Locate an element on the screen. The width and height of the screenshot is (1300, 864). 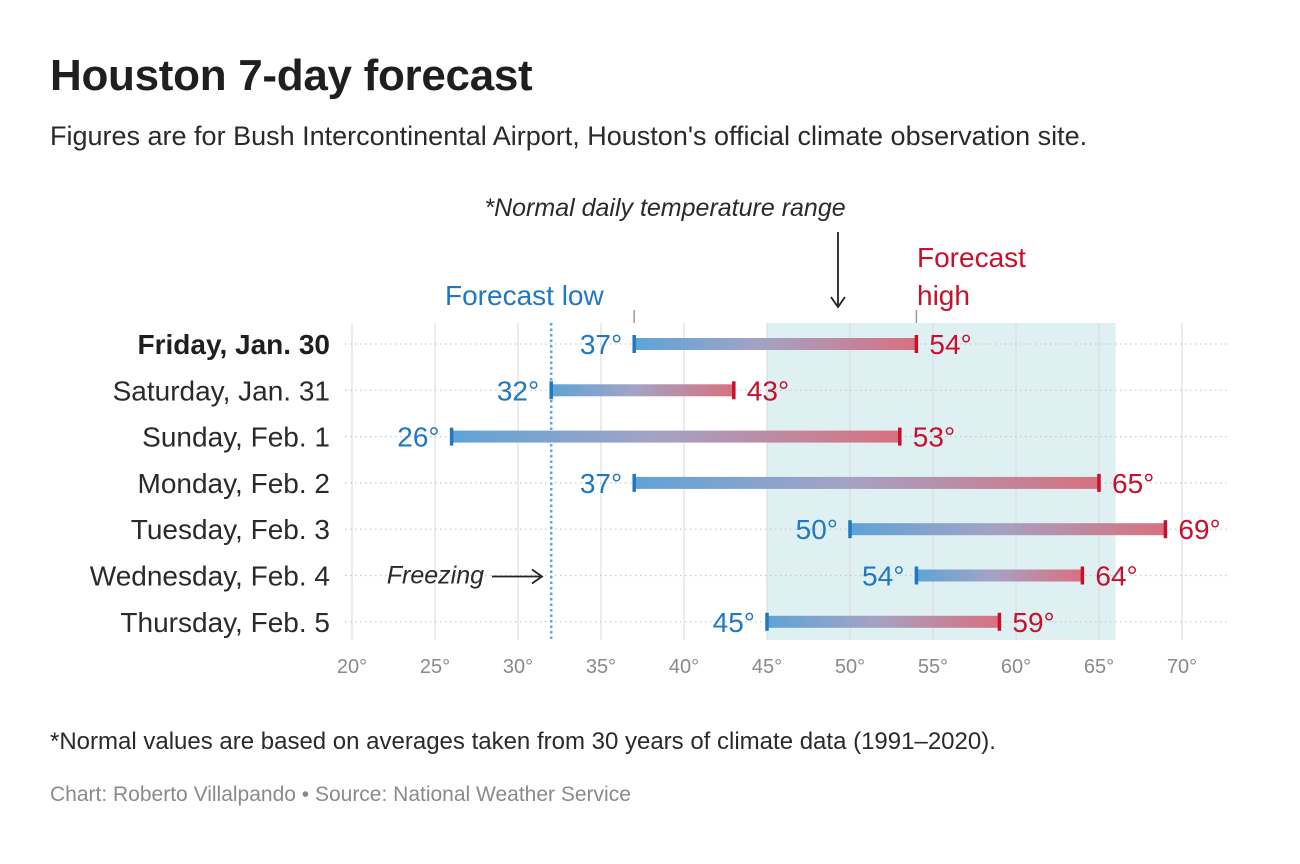
high-value-label: 69° is located at coordinates (1199, 529).